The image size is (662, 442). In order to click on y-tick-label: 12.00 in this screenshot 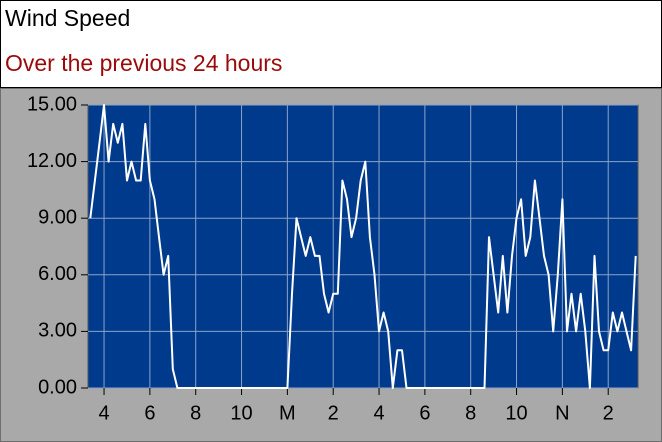, I will do `click(52, 161)`.